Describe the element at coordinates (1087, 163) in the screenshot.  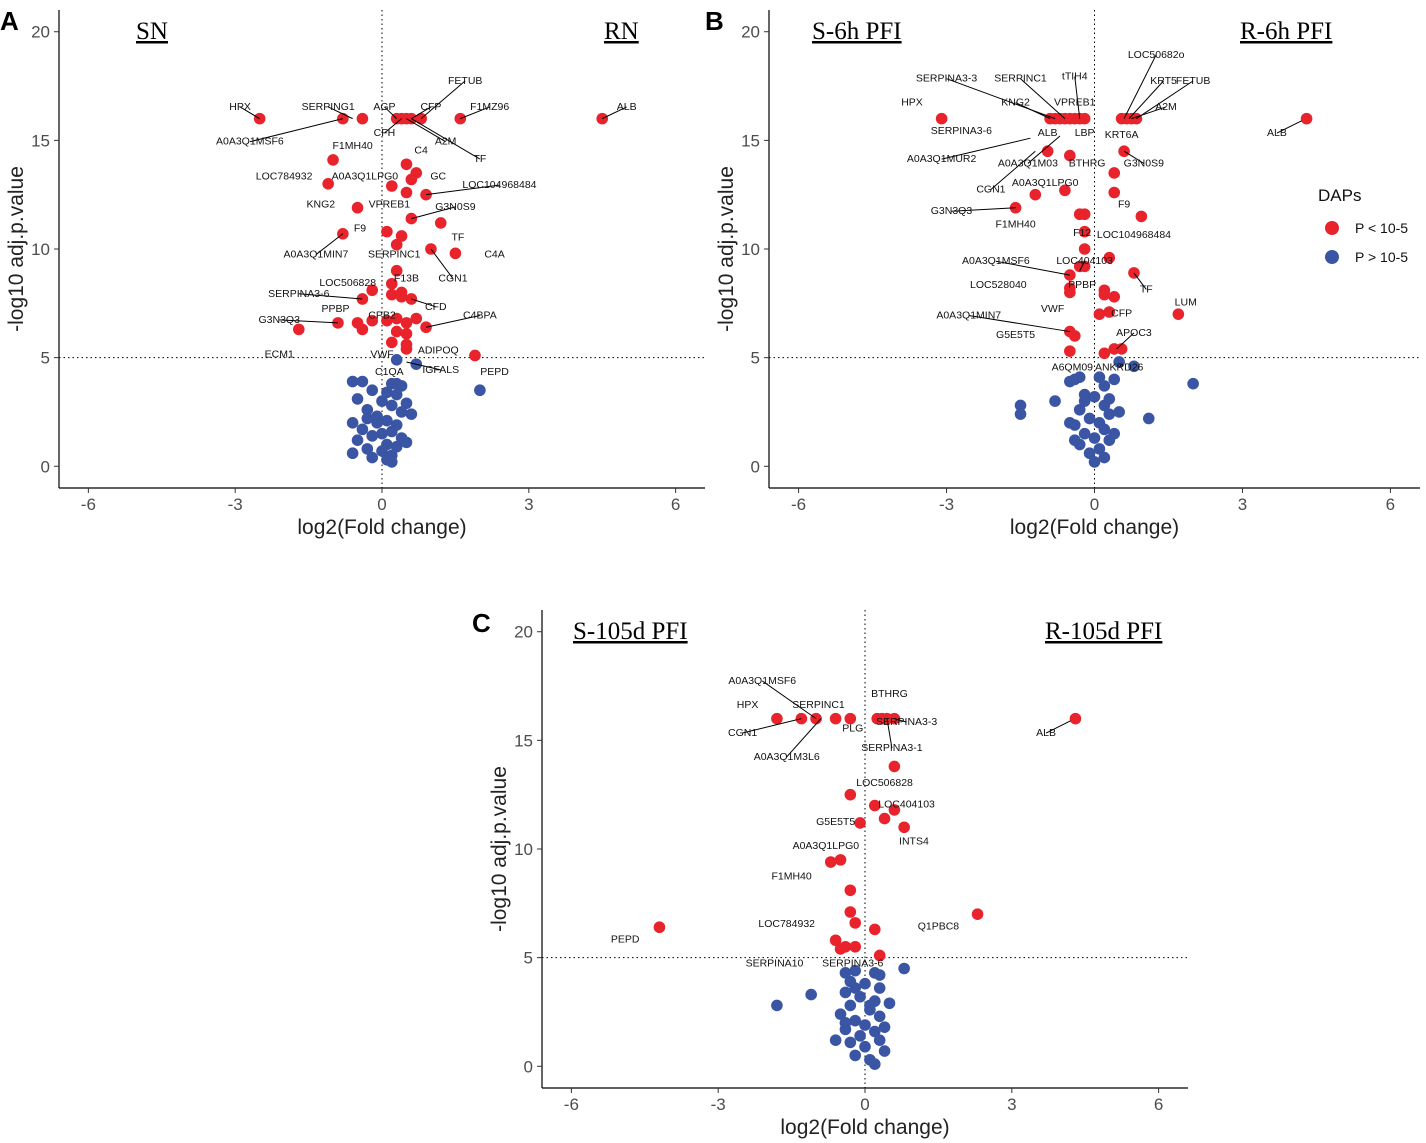
I see `gene-label: BTHRG` at that location.